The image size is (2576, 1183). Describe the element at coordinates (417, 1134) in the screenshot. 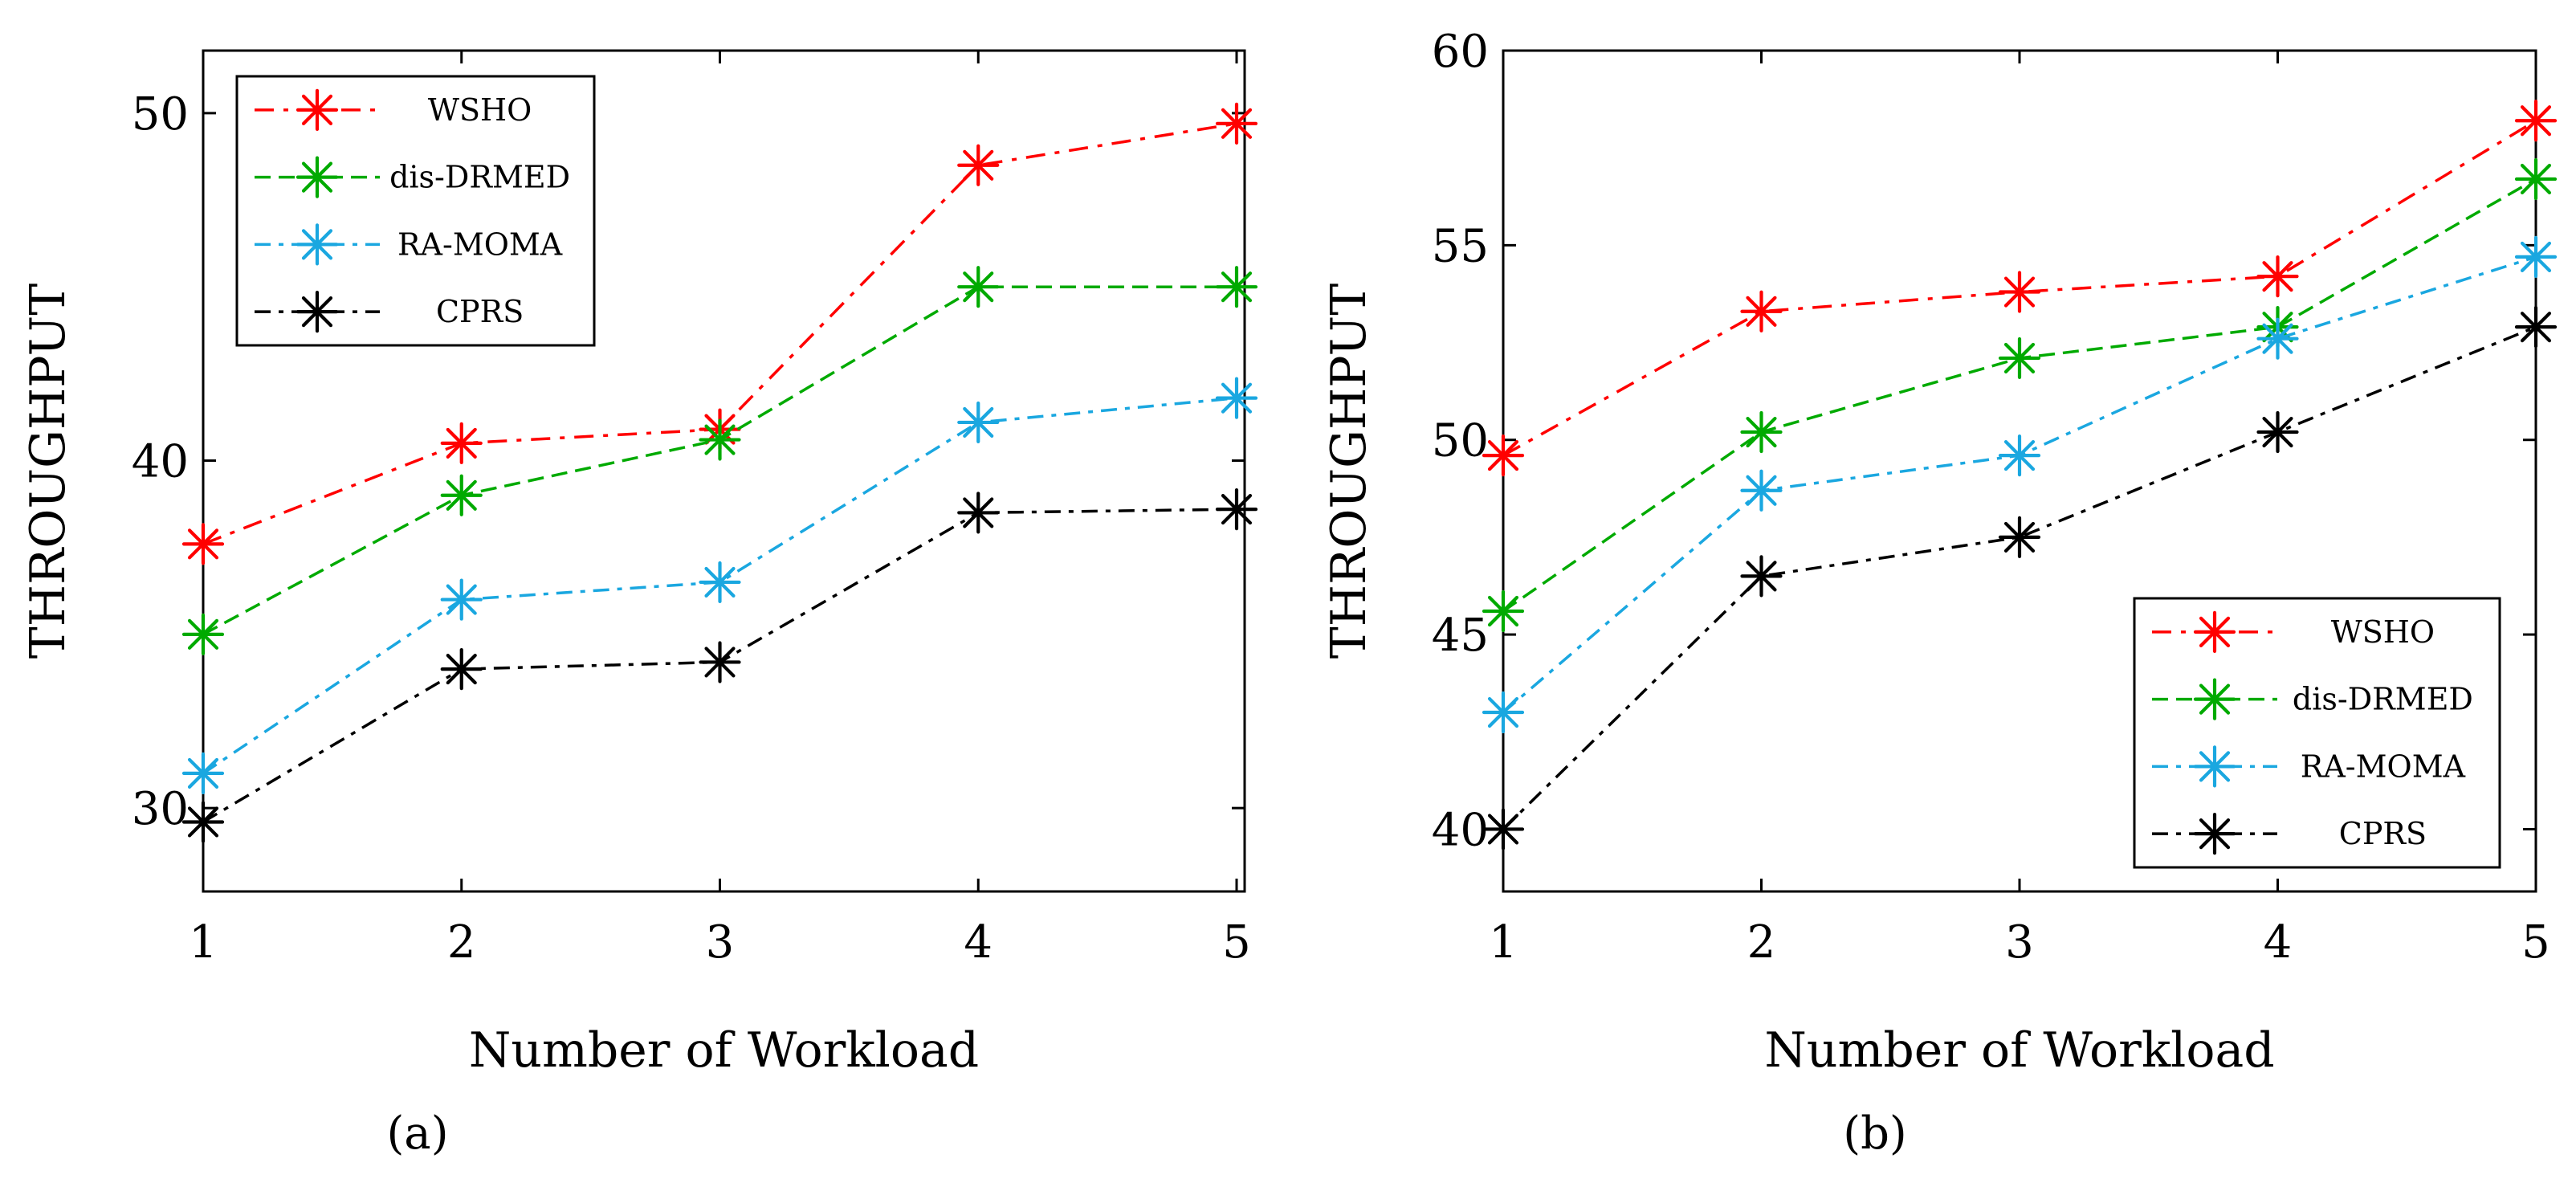

I see `caption-a: (a)` at that location.